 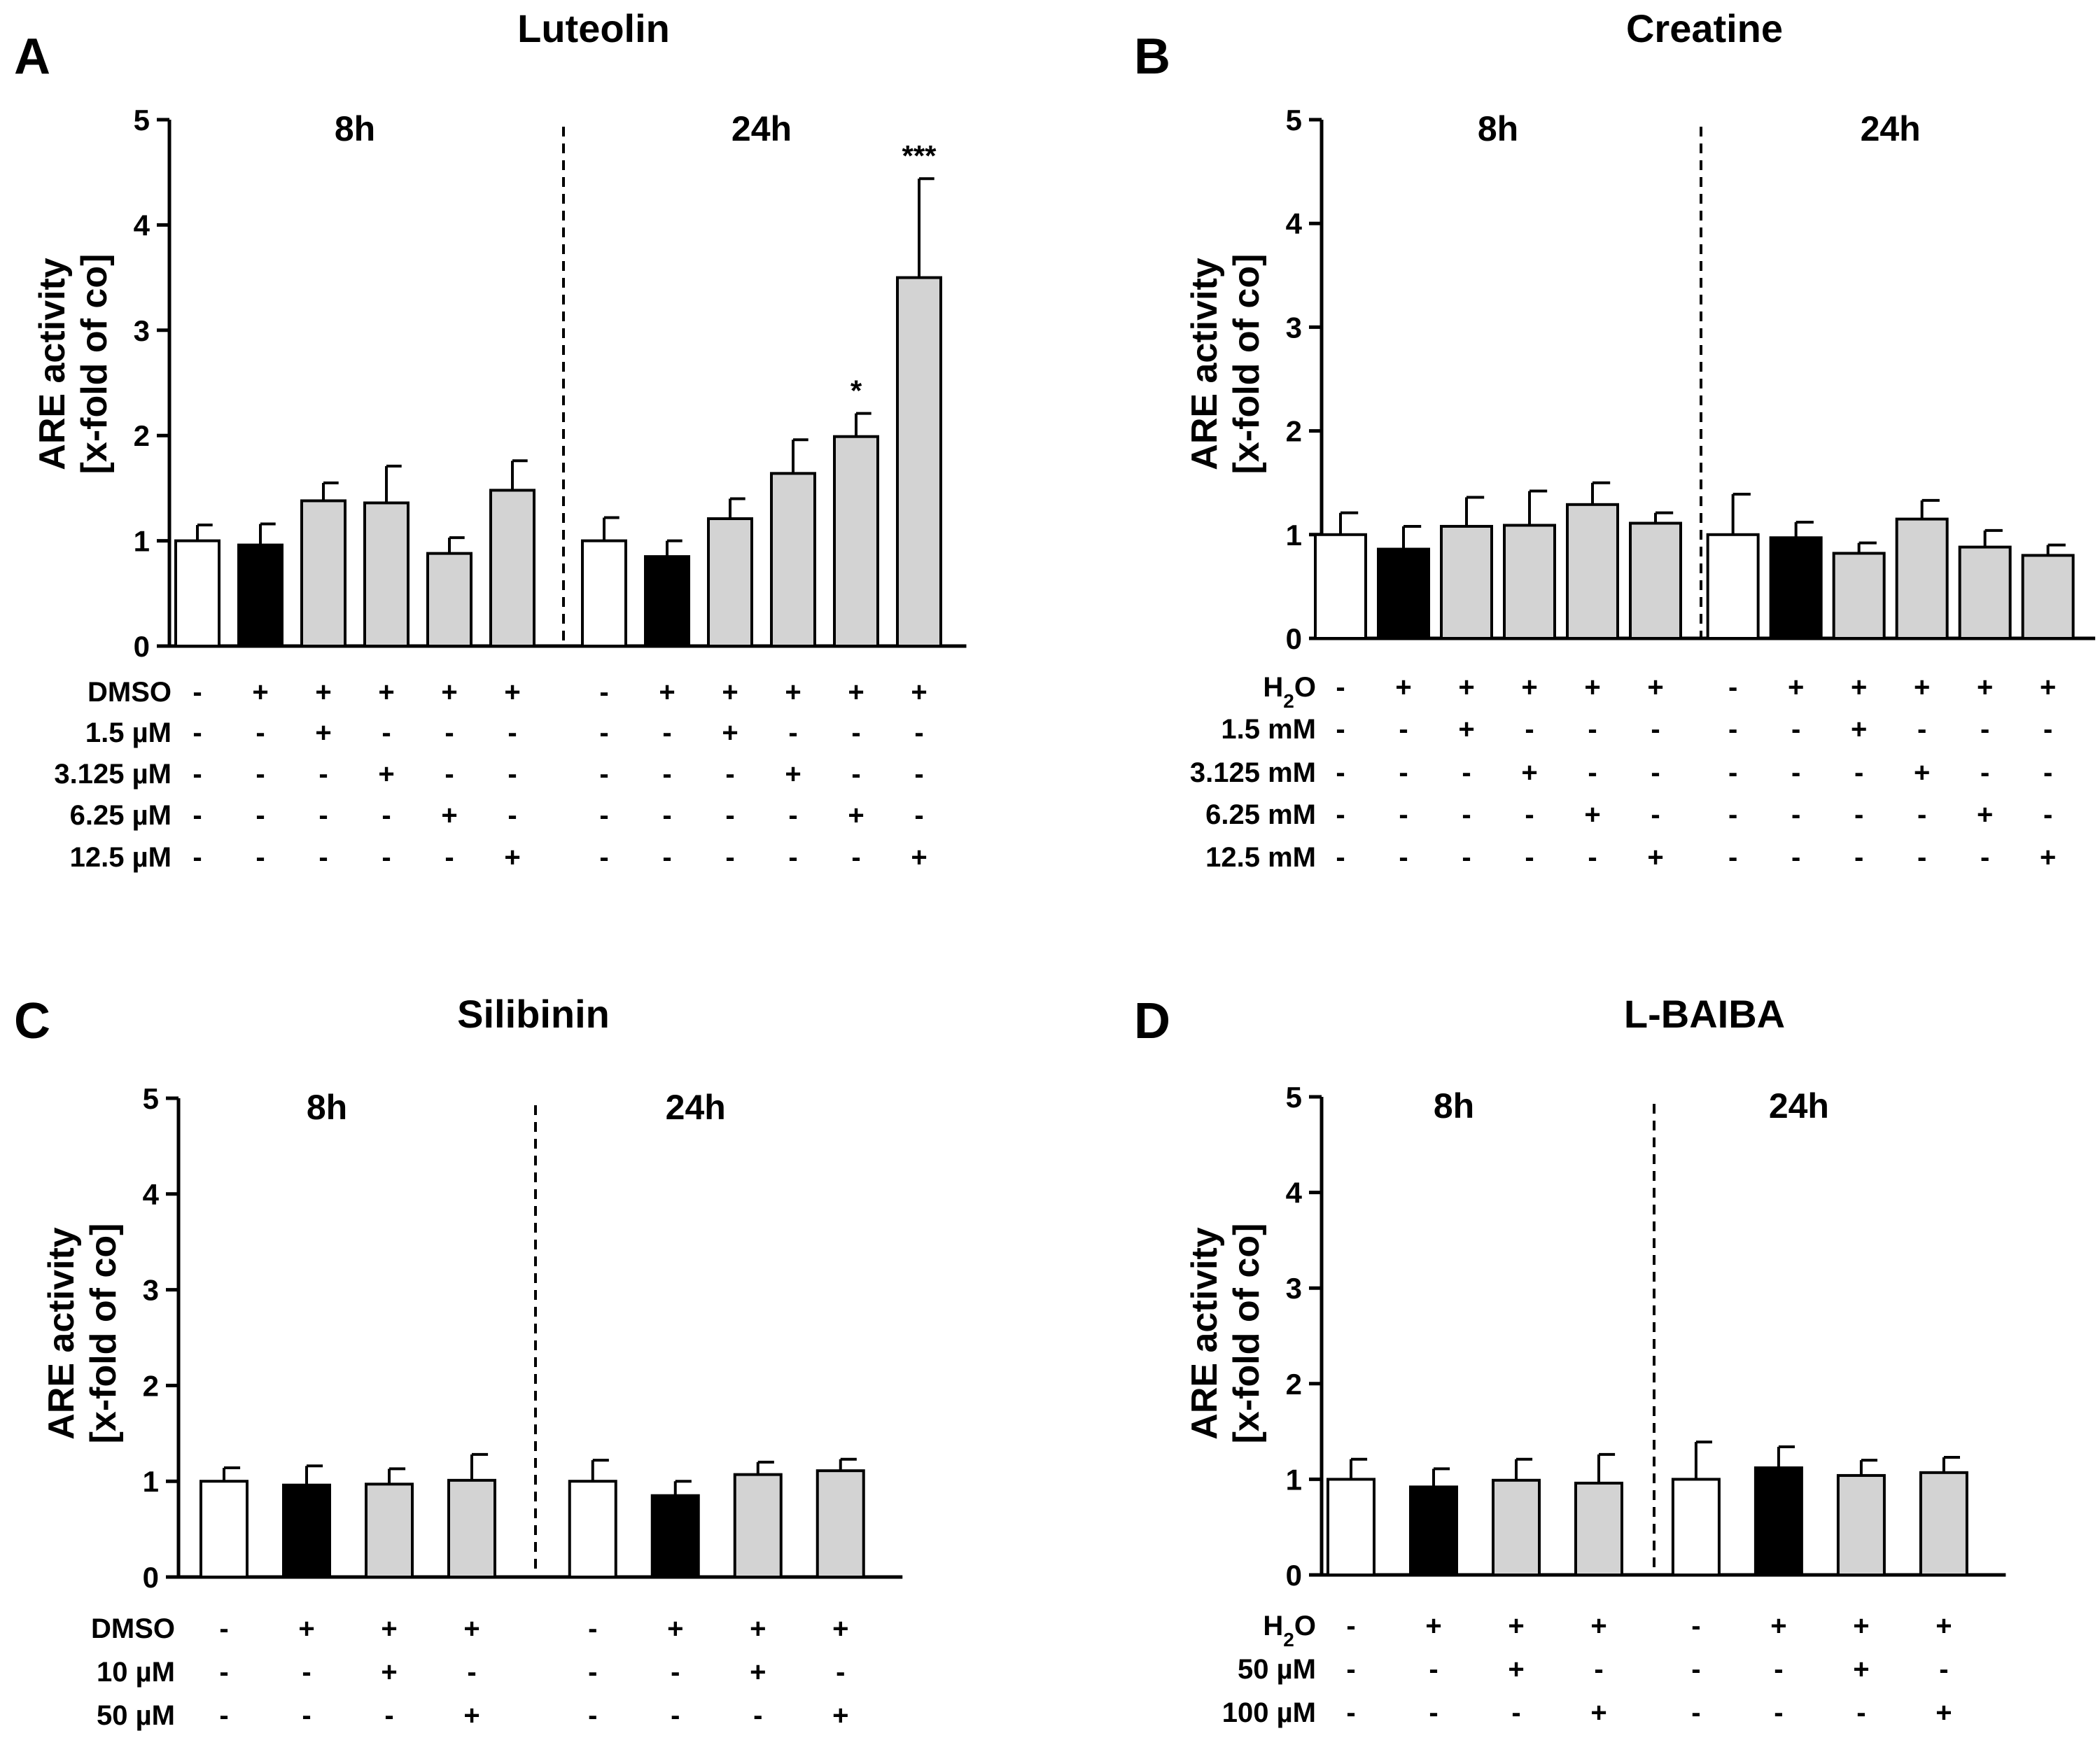 What do you see at coordinates (1204, 1333) in the screenshot?
I see `y-axis-label: ARE activity` at bounding box center [1204, 1333].